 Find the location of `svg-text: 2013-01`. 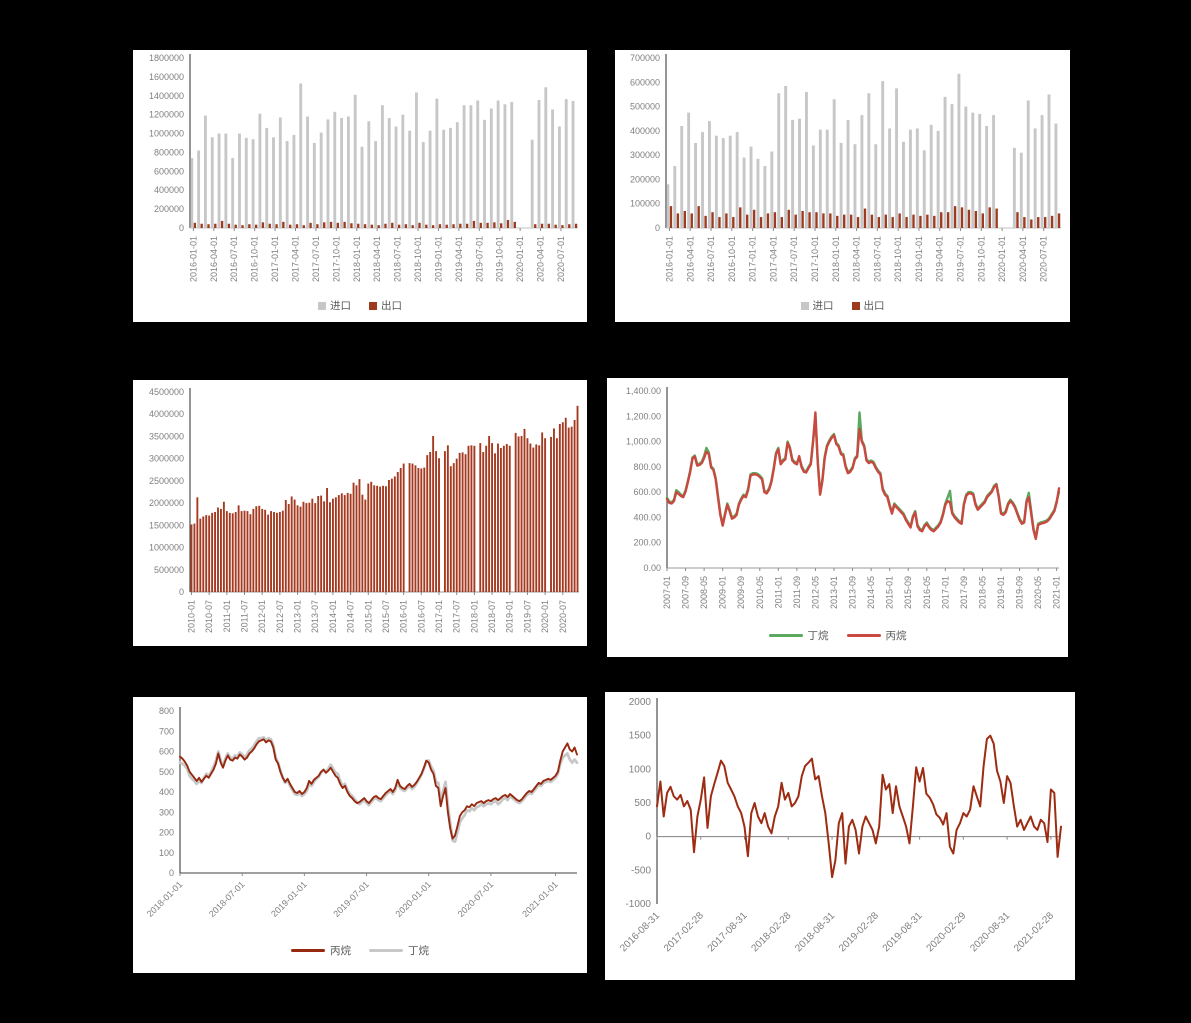

svg-text: 2013-01 is located at coordinates (298, 616).